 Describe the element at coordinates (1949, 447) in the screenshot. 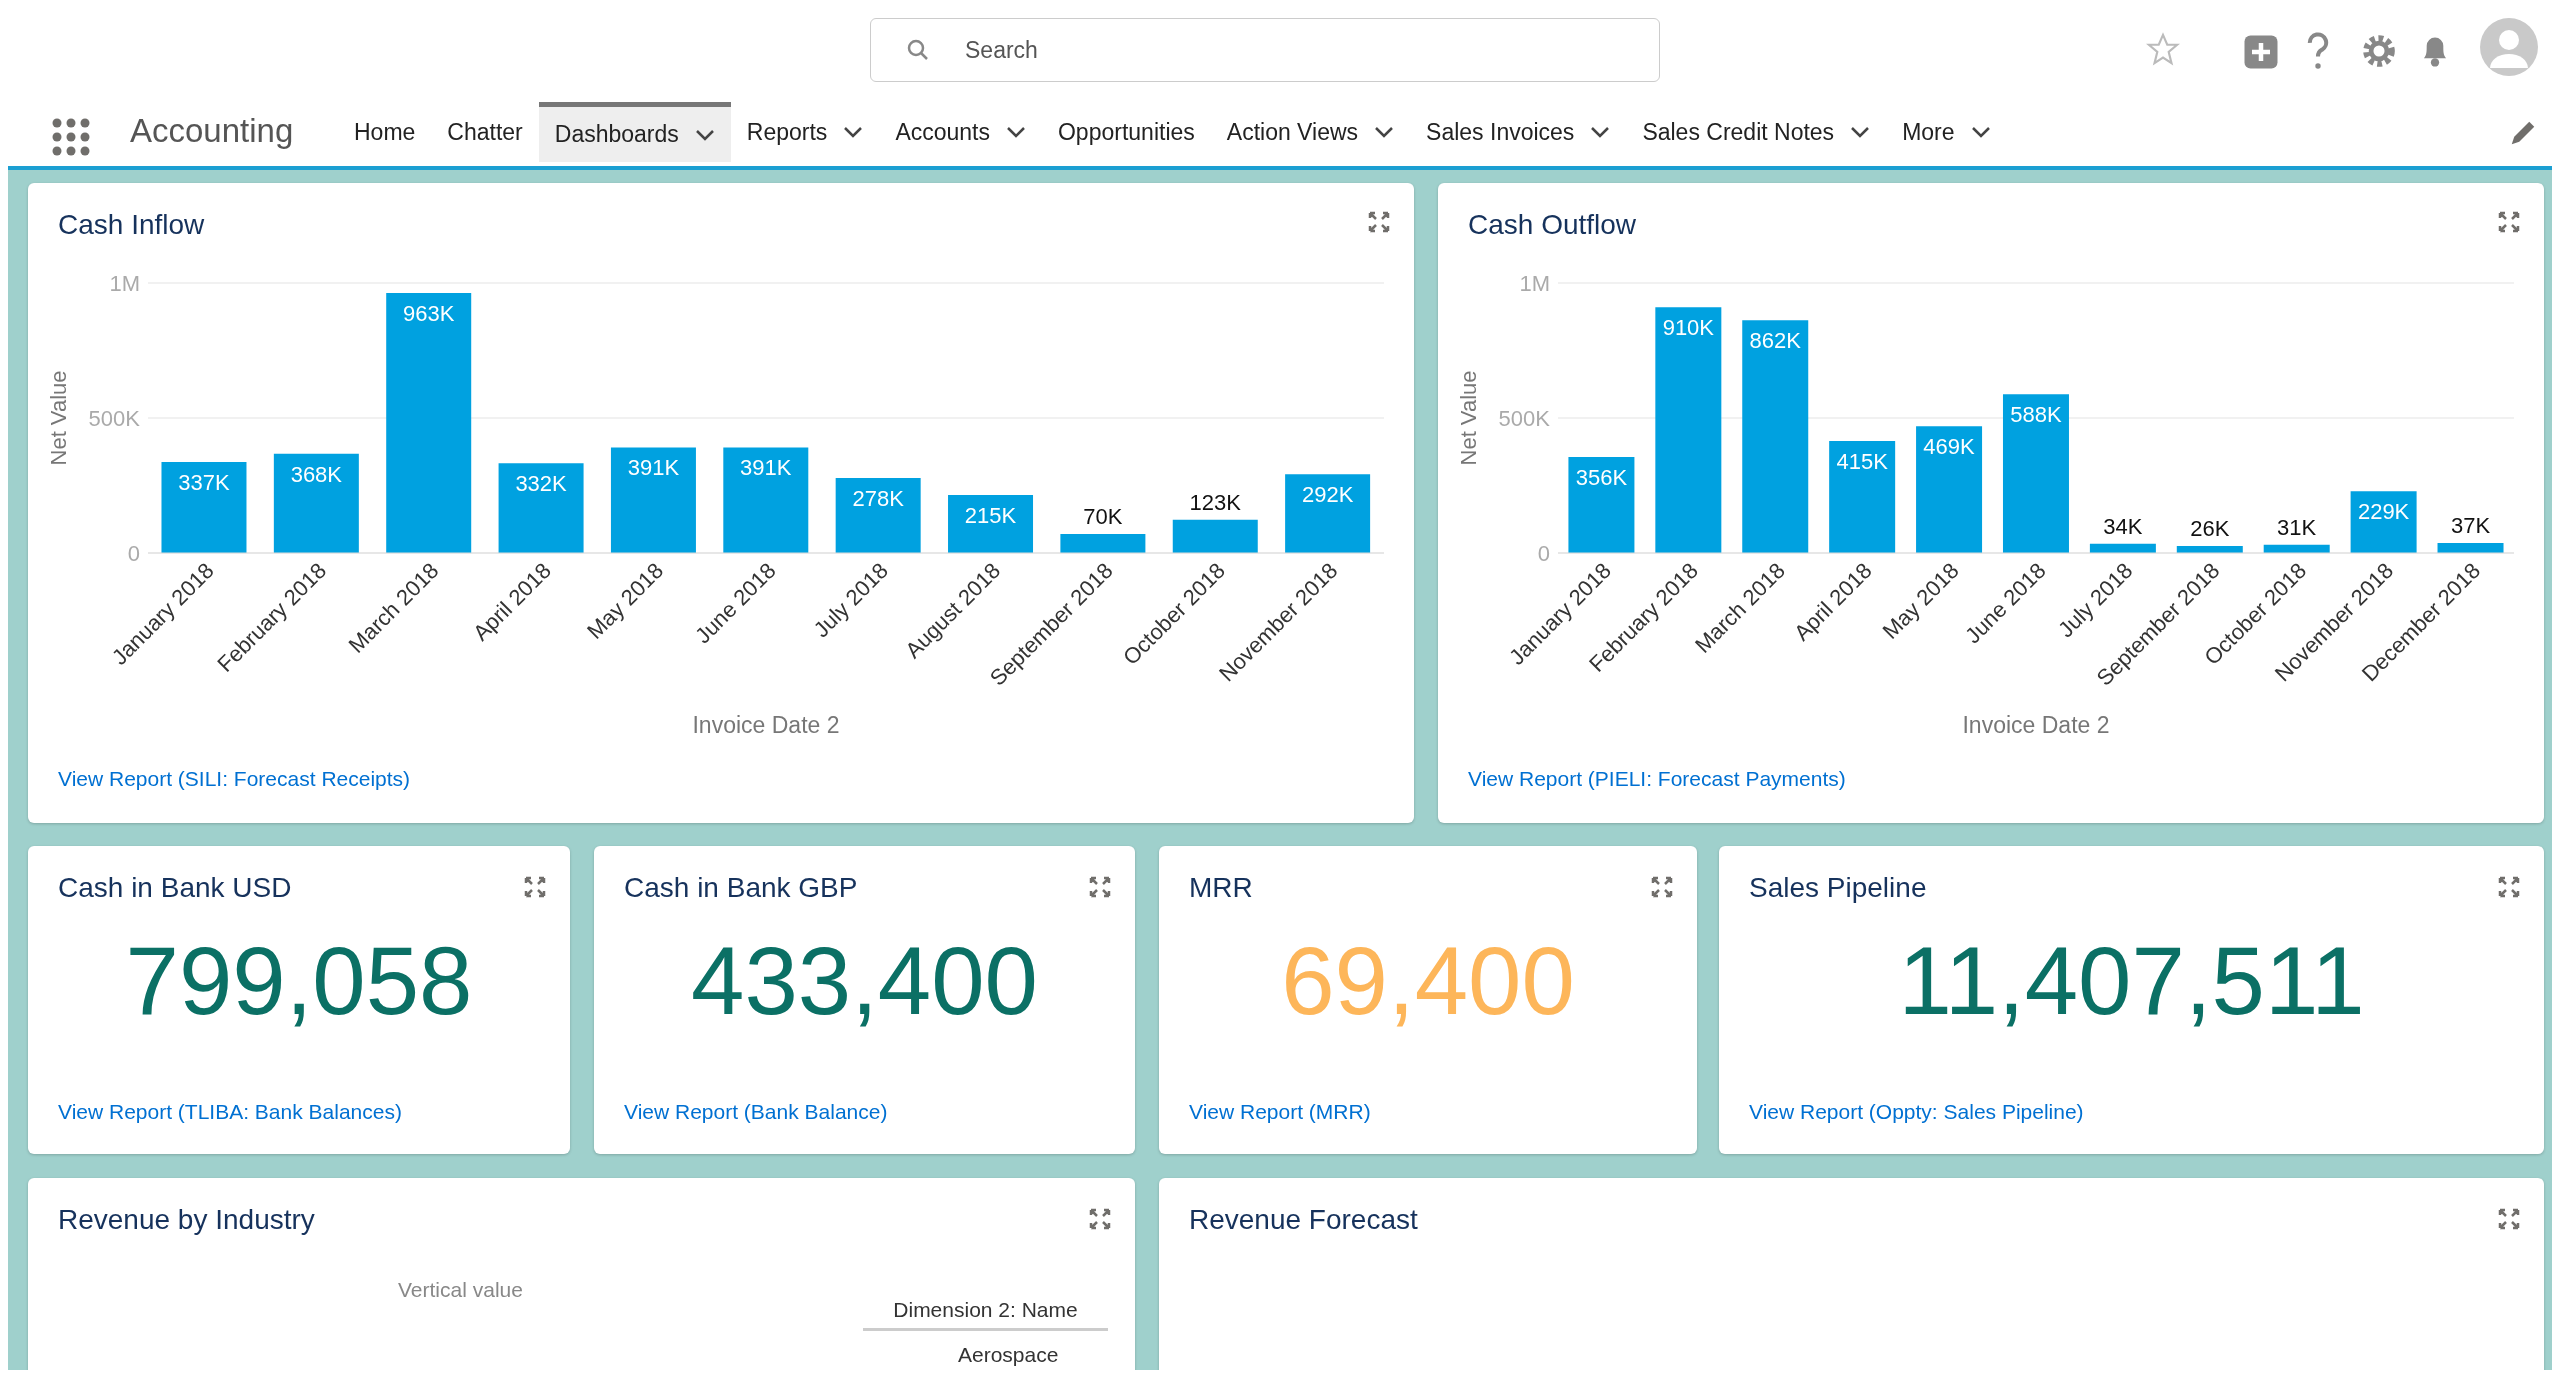

I see `data-label: 469K` at that location.